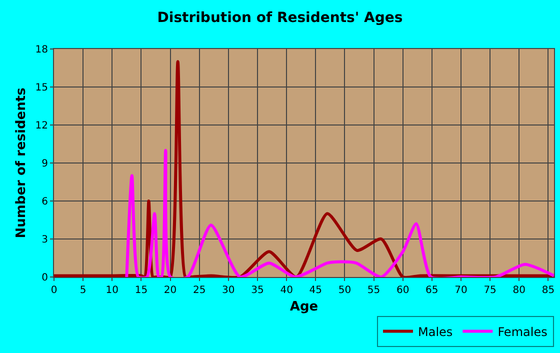 This screenshot has width=560, height=353. Describe the element at coordinates (519, 290) in the screenshot. I see `x-tick-label: 80` at that location.